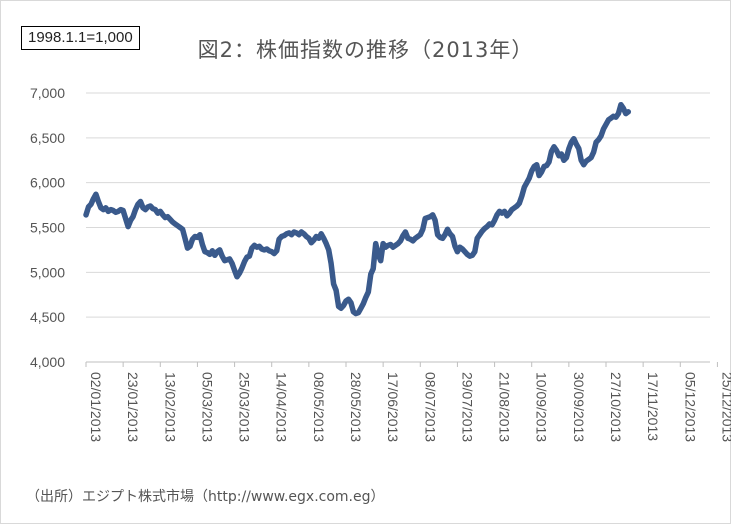 Image resolution: width=731 pixels, height=524 pixels. I want to click on x-tick-label: 05/03/2013, so click(207, 407).